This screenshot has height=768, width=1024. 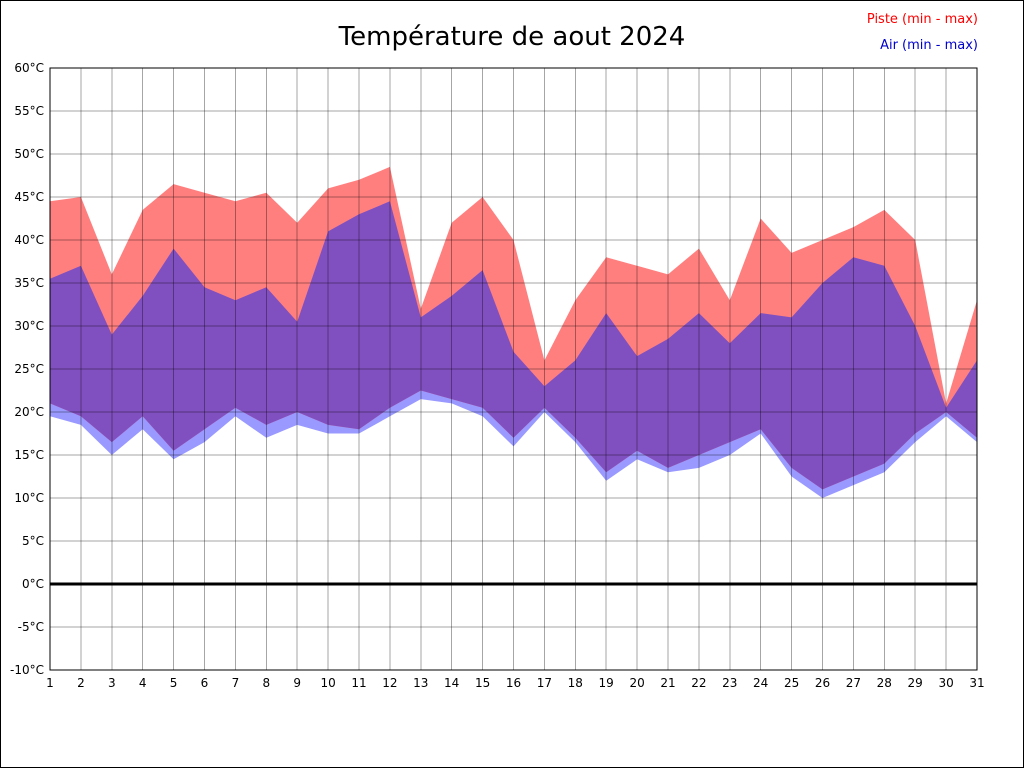 I want to click on y-tick-label: 45°C, so click(x=29, y=197).